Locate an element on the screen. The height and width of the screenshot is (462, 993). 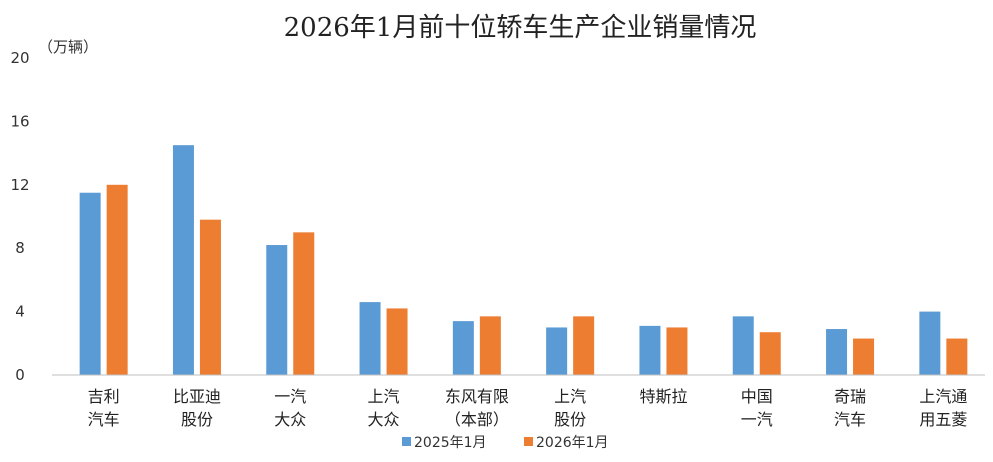
x-category-label: 特斯拉 is located at coordinates (663, 396).